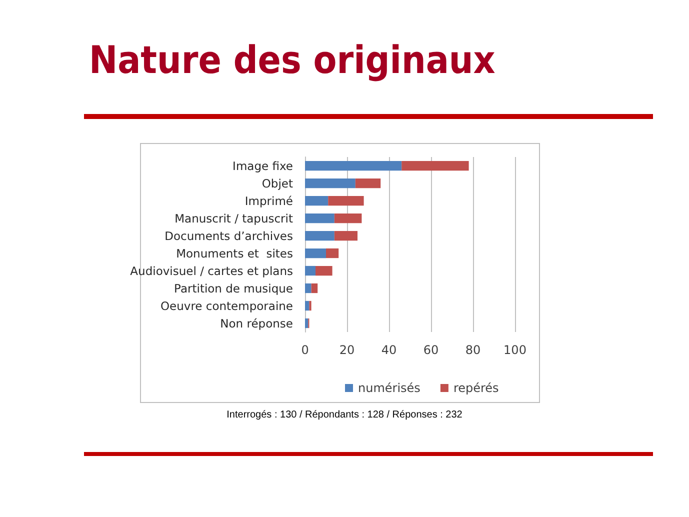 This screenshot has height=517, width=689. I want to click on y-tick-label: Oeuvre contemporaine, so click(226, 305).